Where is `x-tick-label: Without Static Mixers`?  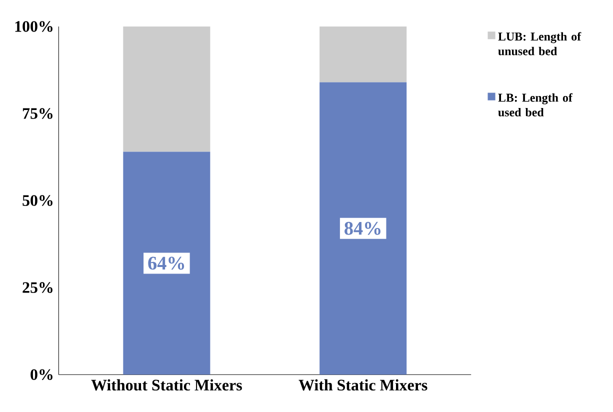
x-tick-label: Without Static Mixers is located at coordinates (166, 384).